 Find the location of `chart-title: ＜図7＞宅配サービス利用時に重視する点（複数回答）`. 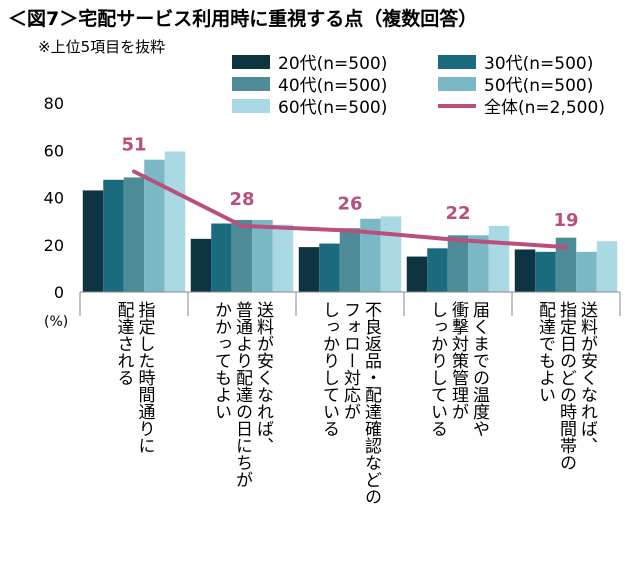

chart-title: ＜図7＞宅配サービス利用時に重視する点（複数回答） is located at coordinates (243, 19).